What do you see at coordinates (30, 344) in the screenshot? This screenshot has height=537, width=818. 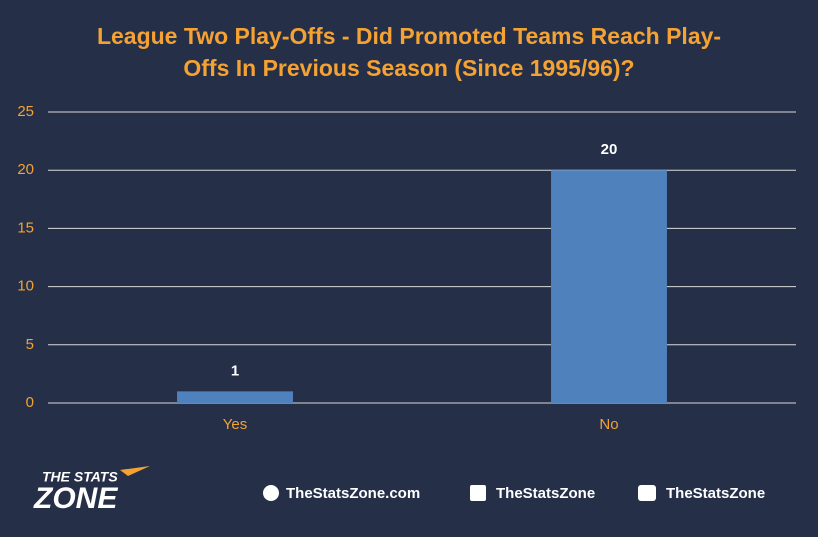 I see `y-tick-label: 5` at bounding box center [30, 344].